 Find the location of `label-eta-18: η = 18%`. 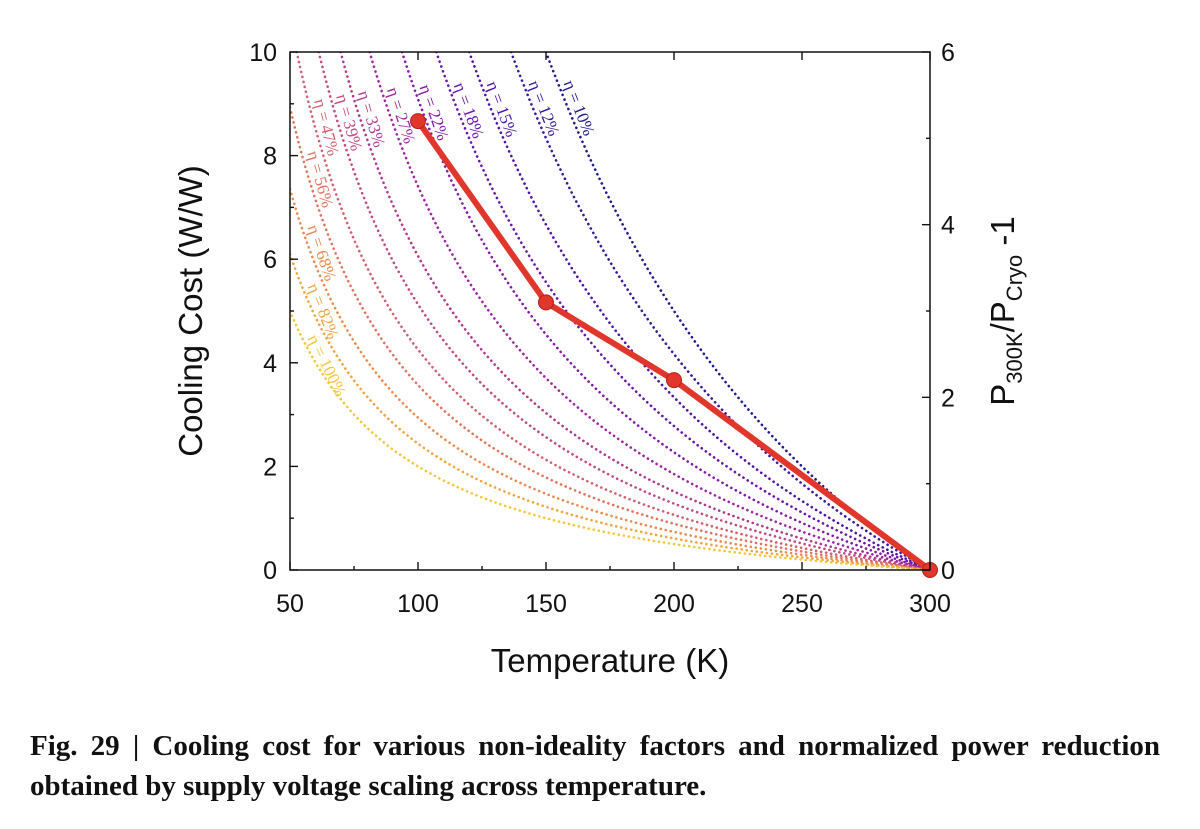

label-eta-18: η = 18% is located at coordinates (469, 110).